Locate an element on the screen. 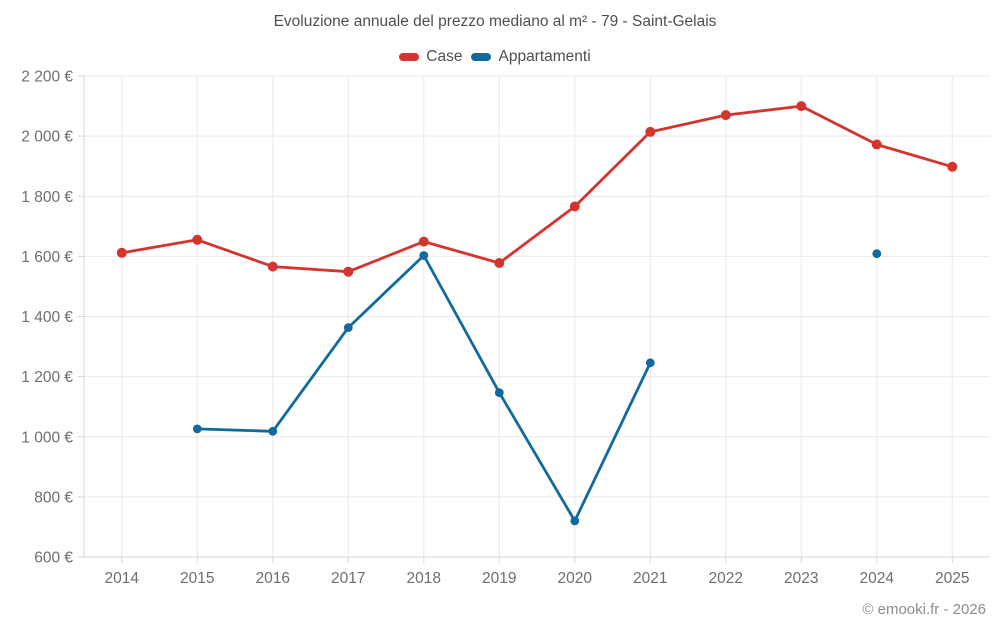 The width and height of the screenshot is (1000, 625). y-axis-label: 1 000 € is located at coordinates (47, 437).